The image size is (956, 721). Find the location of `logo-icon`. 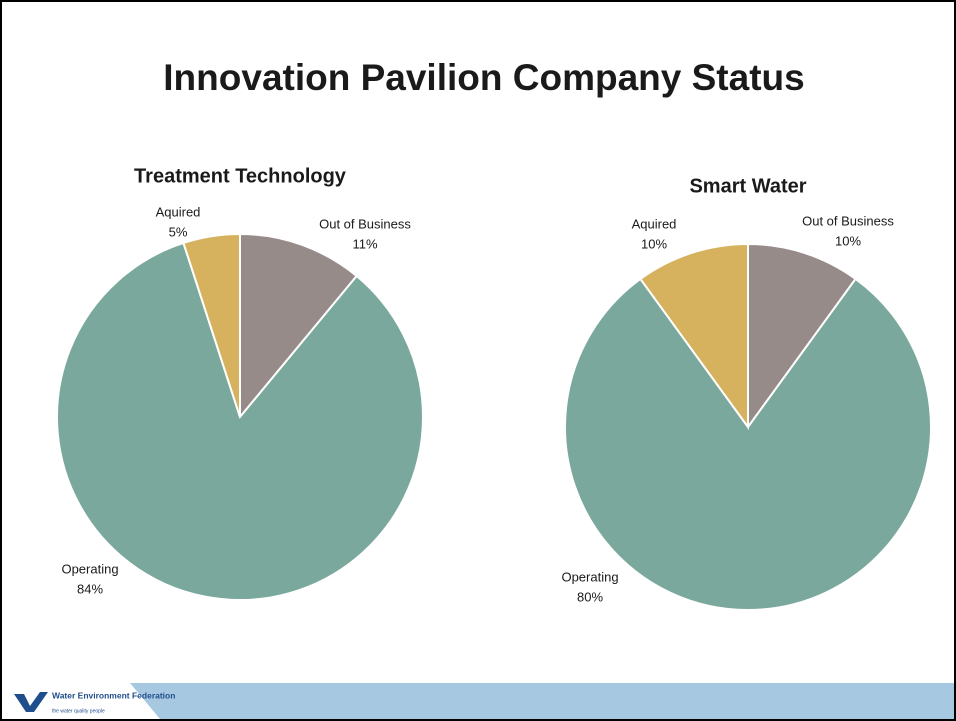

logo-icon is located at coordinates (31, 702).